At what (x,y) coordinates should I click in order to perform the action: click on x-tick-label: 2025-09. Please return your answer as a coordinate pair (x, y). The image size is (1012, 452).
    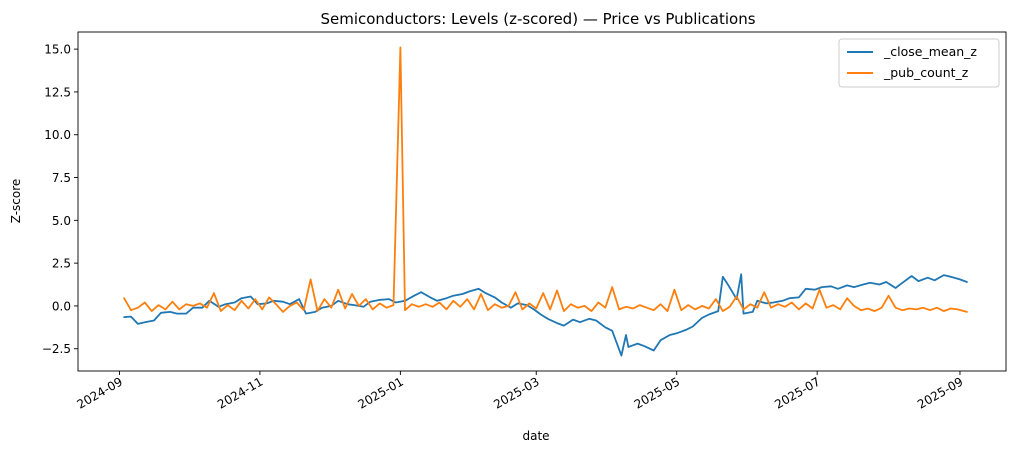
    Looking at the image, I should click on (940, 392).